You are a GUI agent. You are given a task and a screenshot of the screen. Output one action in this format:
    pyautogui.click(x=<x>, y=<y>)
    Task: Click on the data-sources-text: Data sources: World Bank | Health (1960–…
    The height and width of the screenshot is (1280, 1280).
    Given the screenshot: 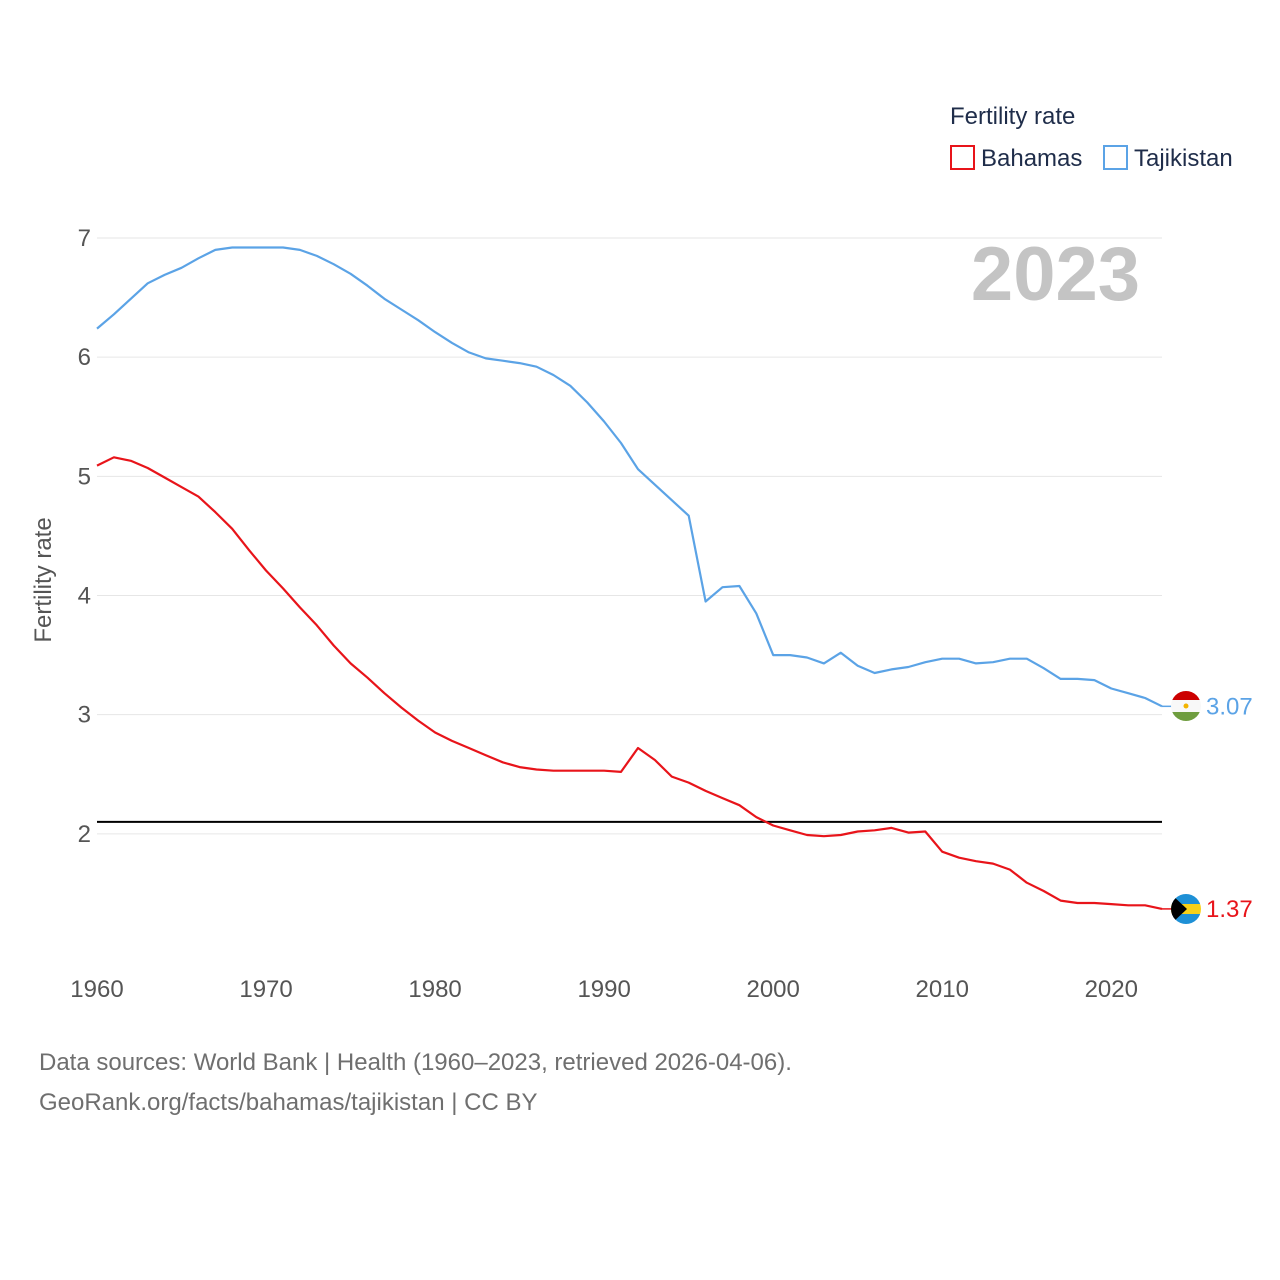 What is the action you would take?
    pyautogui.click(x=415, y=1062)
    